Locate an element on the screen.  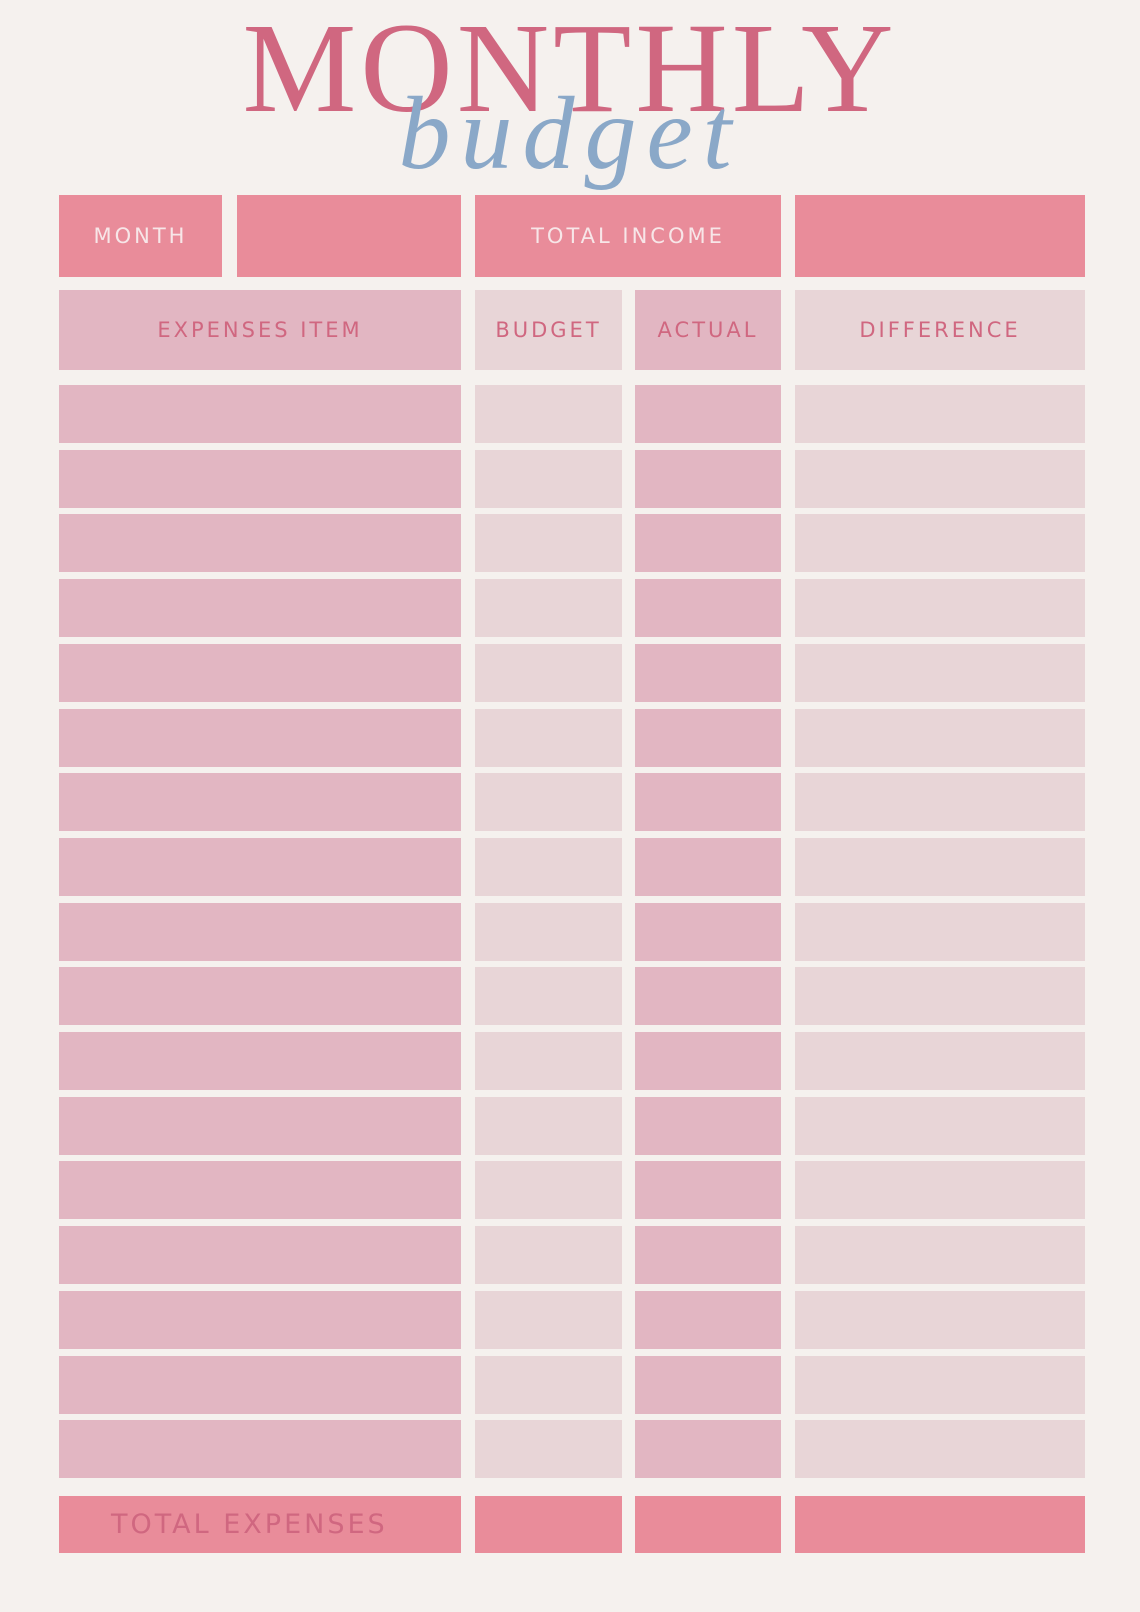
income-label: TOTAL INCOME is located at coordinates (628, 236).